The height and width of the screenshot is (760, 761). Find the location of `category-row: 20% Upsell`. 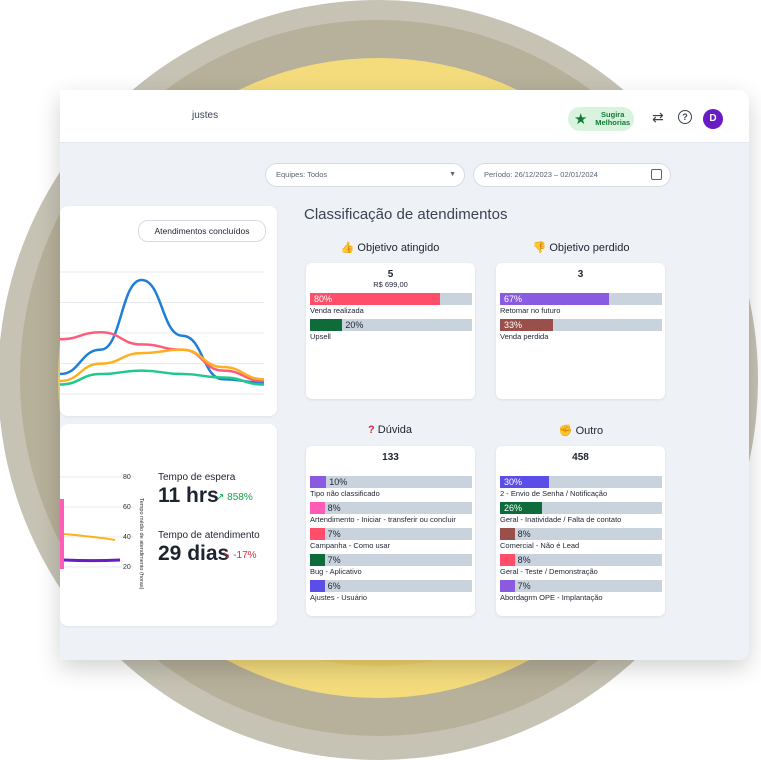

category-row: 20% Upsell is located at coordinates (391, 330).